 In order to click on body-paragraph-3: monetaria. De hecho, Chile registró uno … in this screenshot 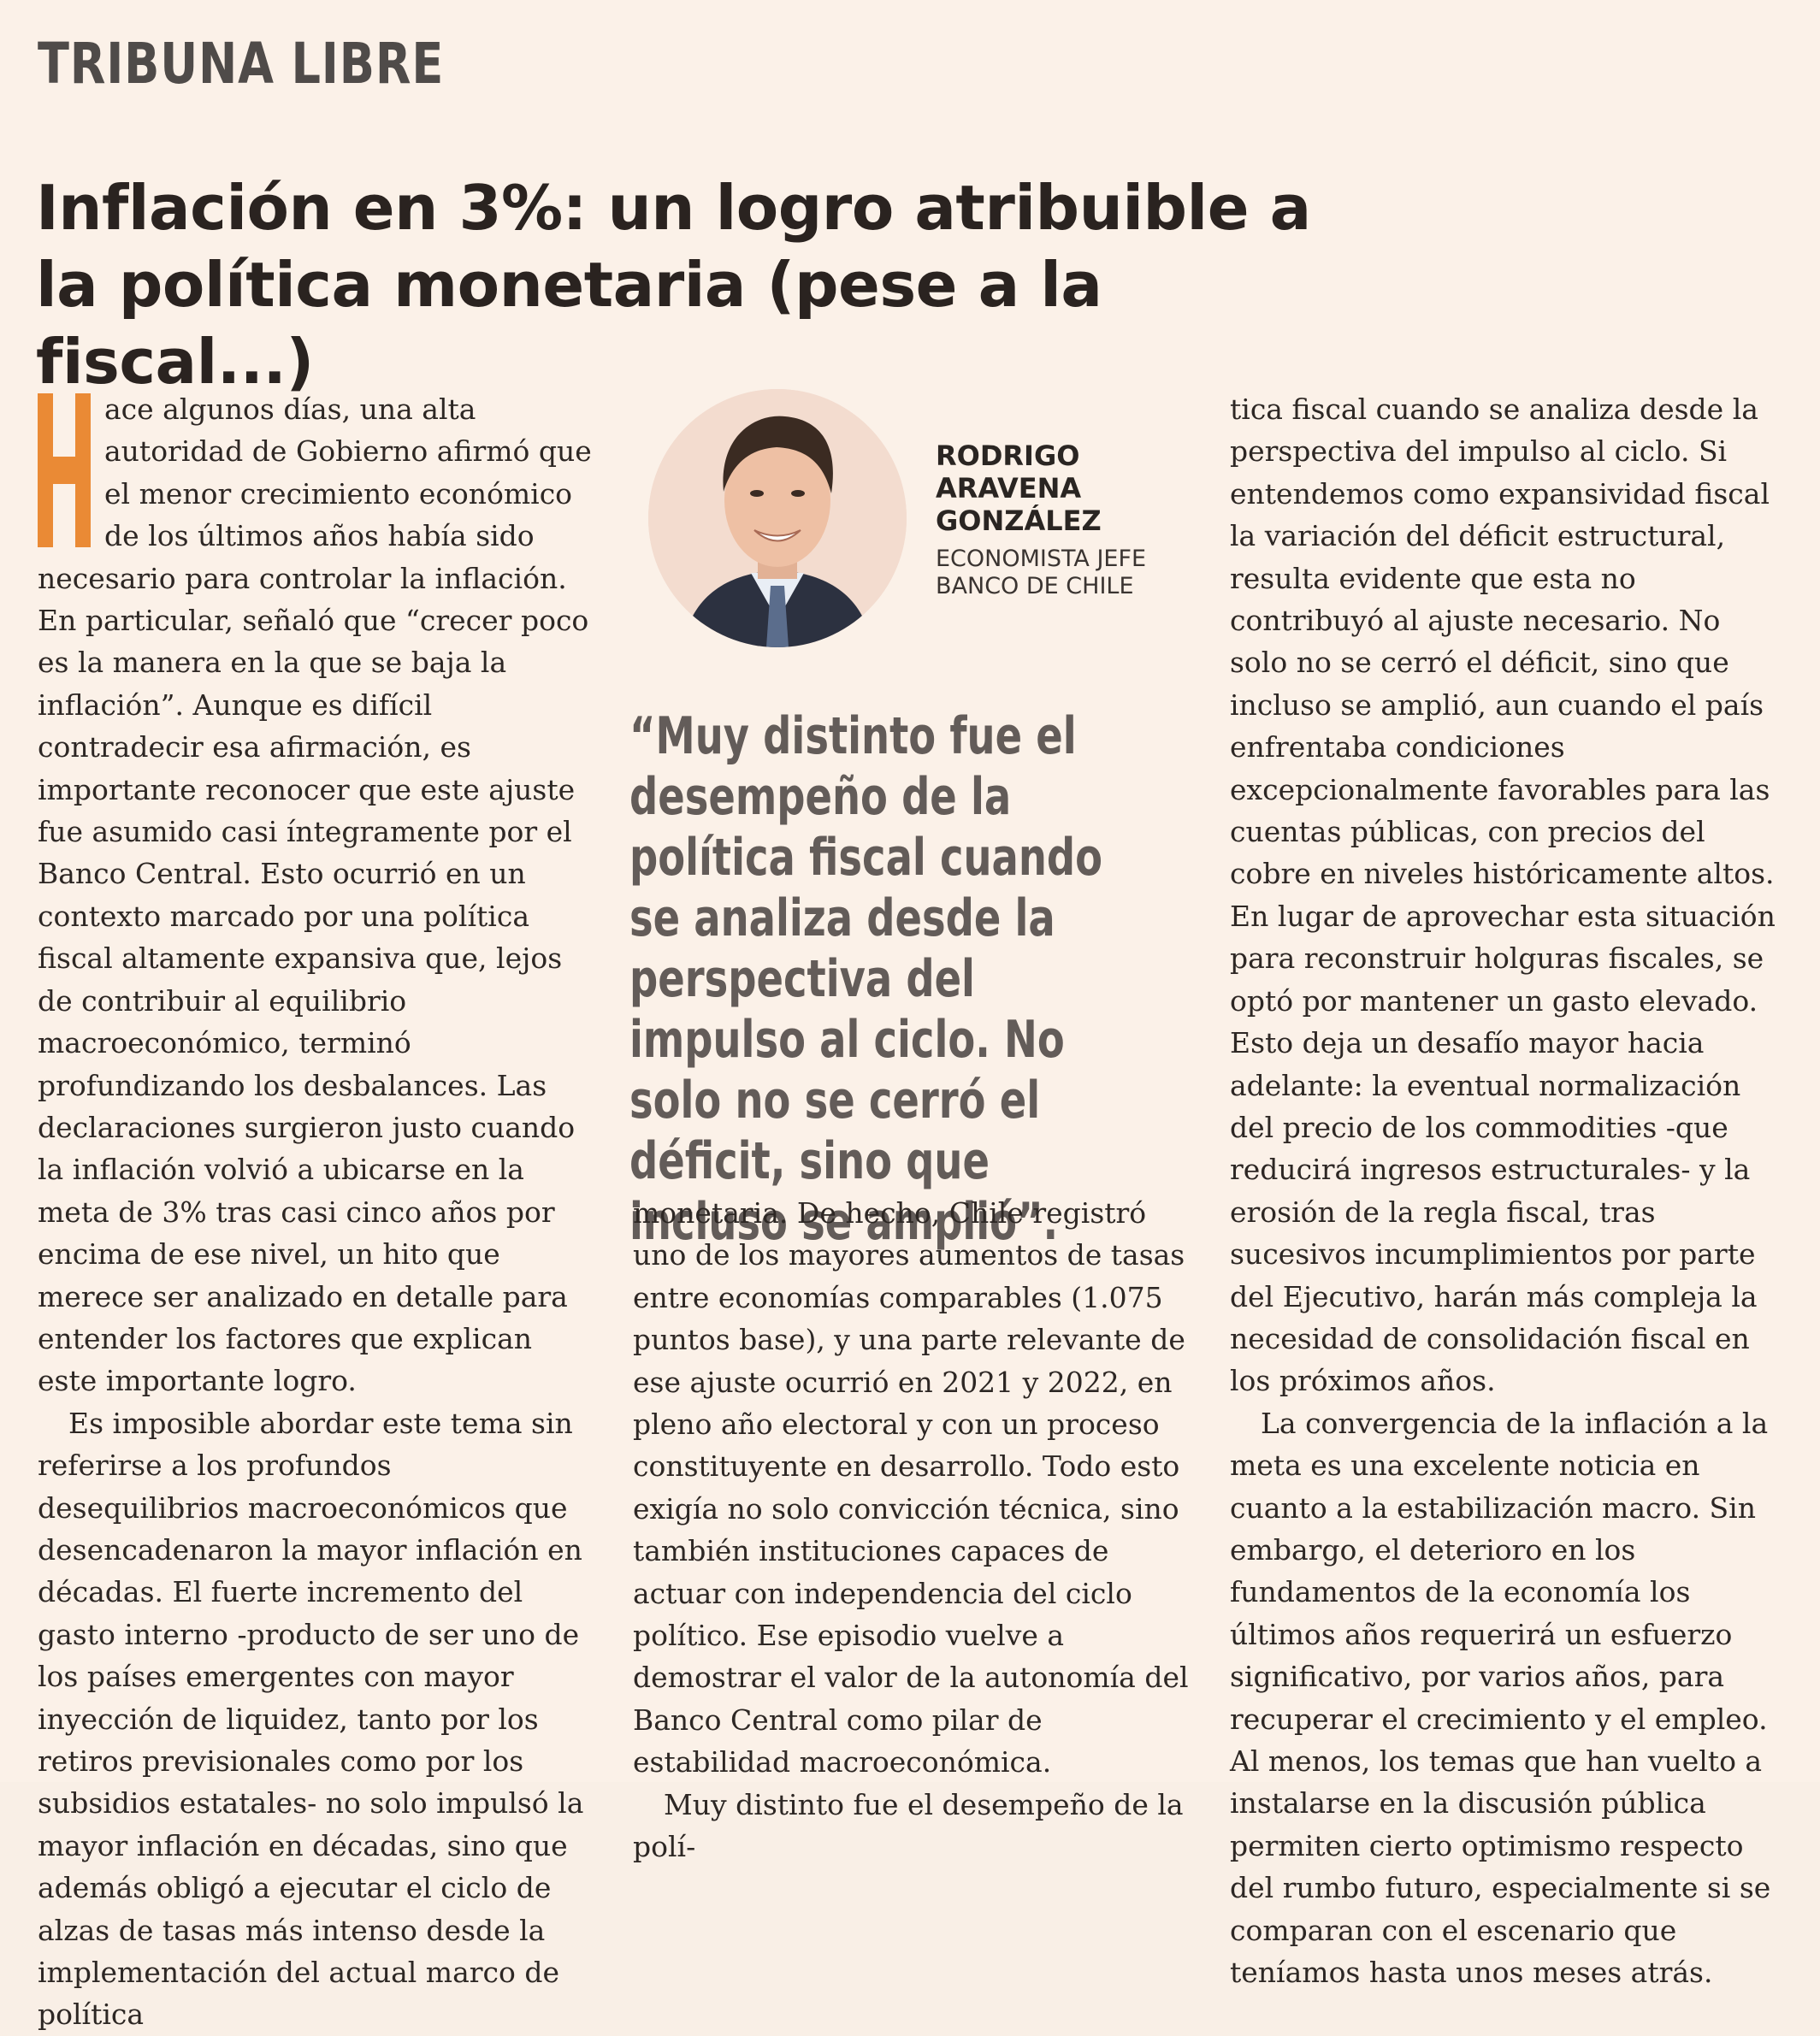, I will do `click(911, 1488)`.